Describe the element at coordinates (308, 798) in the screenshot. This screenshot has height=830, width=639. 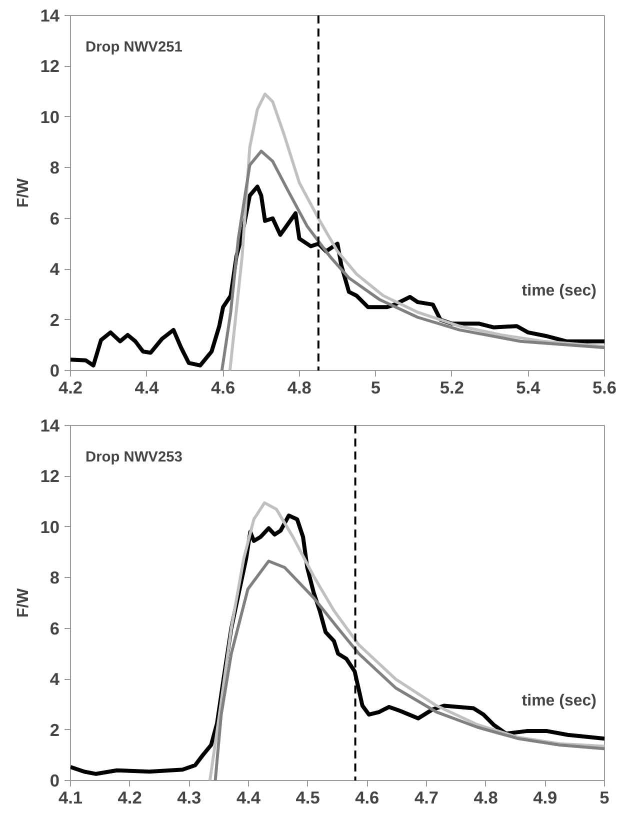
I see `x-tick-label: 4.5` at that location.